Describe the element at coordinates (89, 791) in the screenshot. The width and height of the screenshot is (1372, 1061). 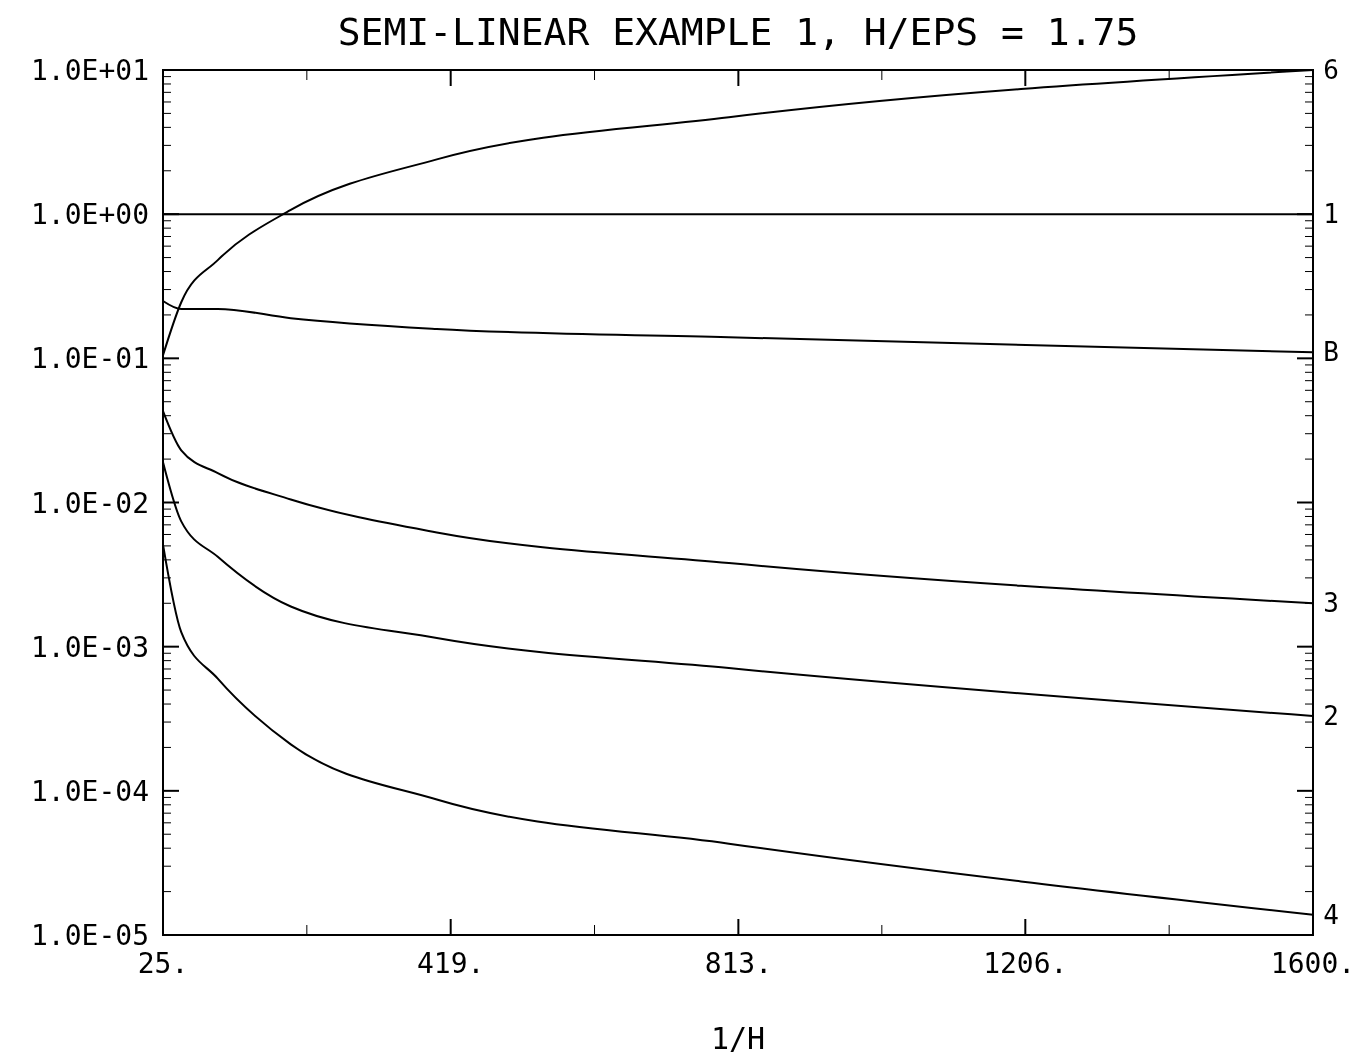
I see `y-tick-label: 1.0E-04` at that location.